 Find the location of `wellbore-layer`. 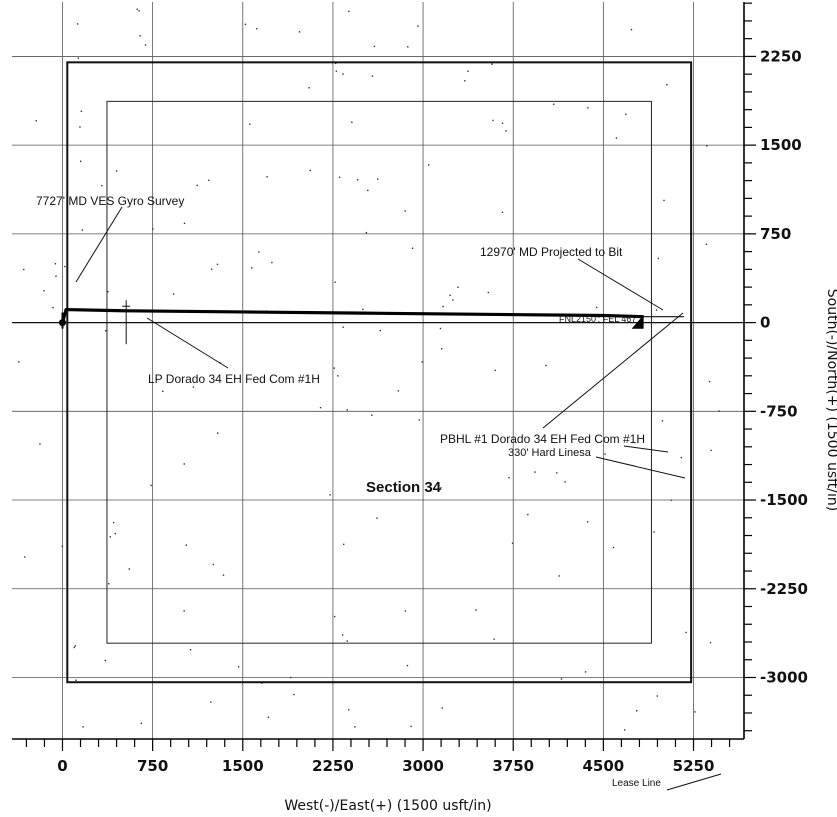

wellbore-layer is located at coordinates (371, 322).